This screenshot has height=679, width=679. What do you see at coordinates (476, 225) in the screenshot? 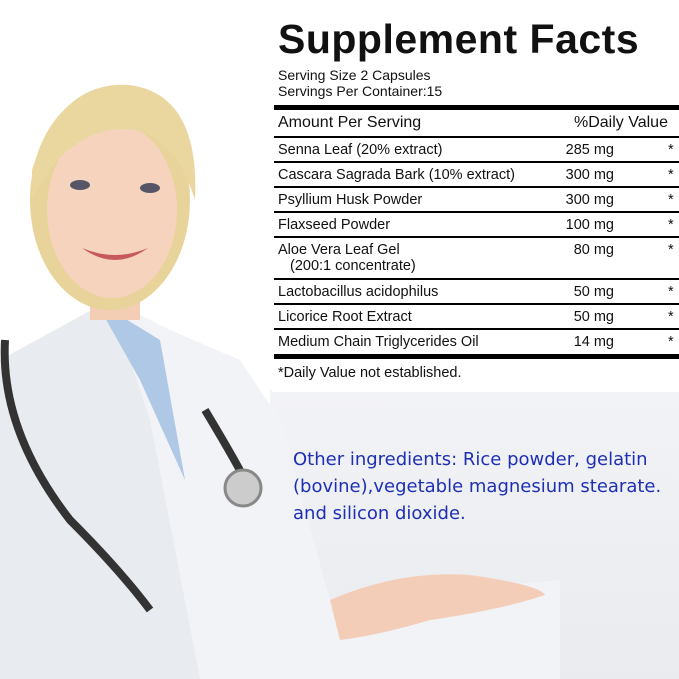
I see `table-row: Flaxseed Powder 100 mg *` at bounding box center [476, 225].